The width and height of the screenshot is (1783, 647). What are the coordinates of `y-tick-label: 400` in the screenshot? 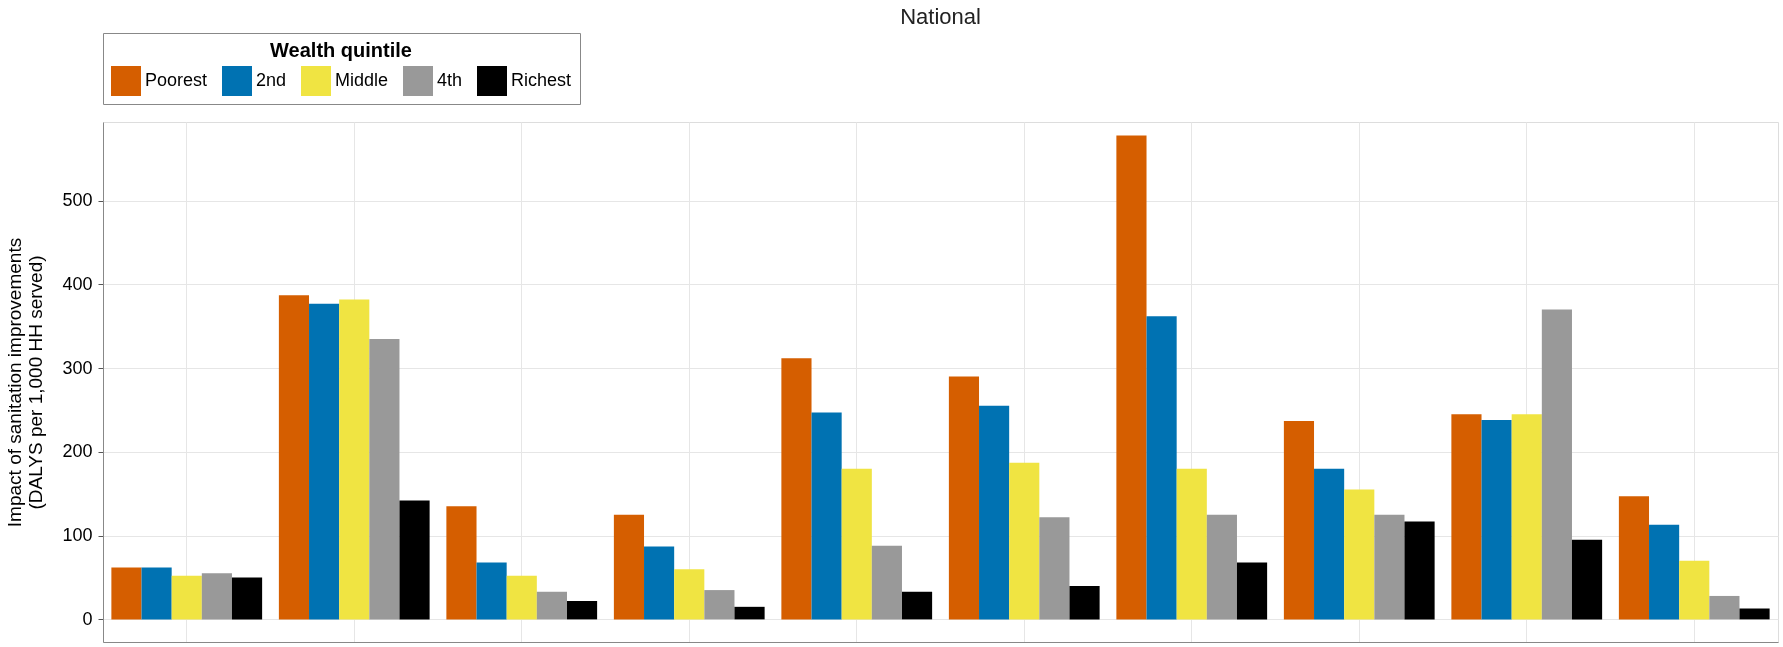 It's located at (77, 283).